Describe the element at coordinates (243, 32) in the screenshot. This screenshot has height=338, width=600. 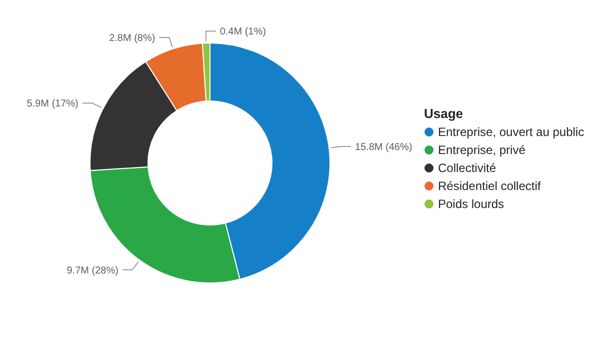
I see `data-label: 0.4M (1%)` at that location.